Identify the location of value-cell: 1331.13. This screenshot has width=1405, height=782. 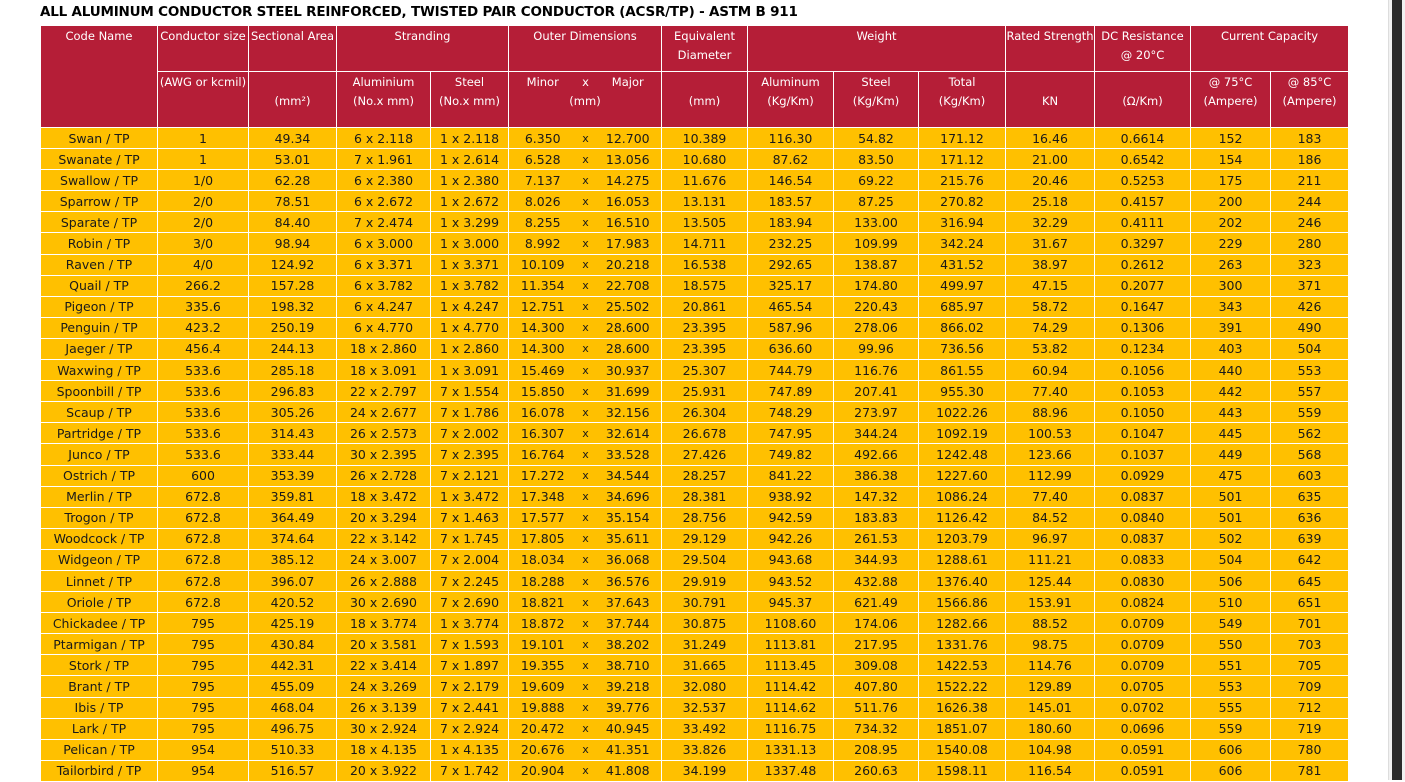
(790, 749).